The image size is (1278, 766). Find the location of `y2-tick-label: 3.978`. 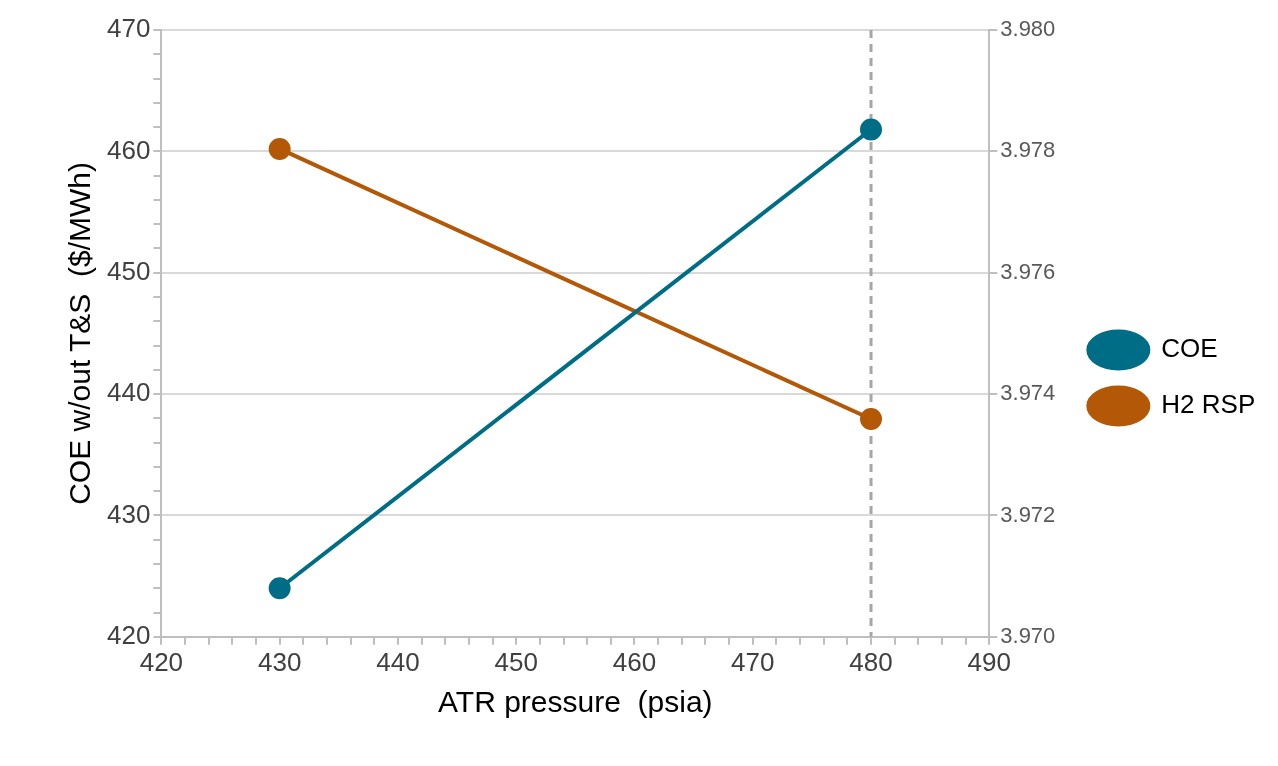

y2-tick-label: 3.978 is located at coordinates (1028, 150).